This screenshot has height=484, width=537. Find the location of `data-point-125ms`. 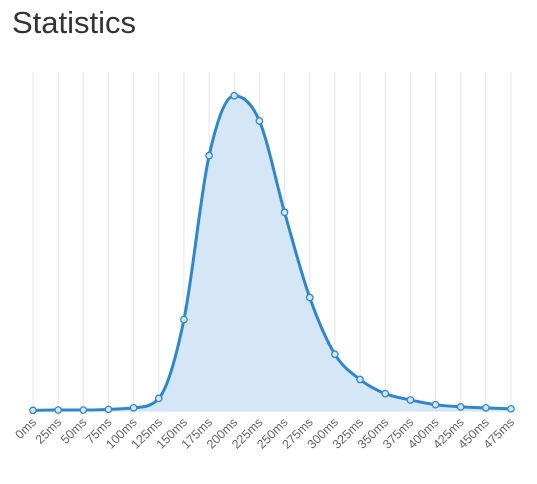

data-point-125ms is located at coordinates (158, 398).